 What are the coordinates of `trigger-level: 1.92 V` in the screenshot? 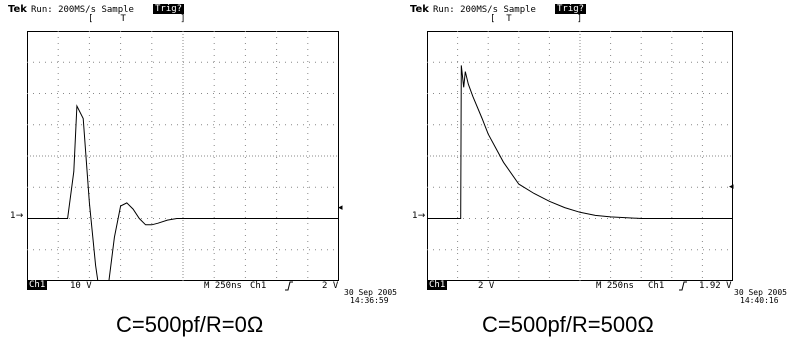 It's located at (715, 286).